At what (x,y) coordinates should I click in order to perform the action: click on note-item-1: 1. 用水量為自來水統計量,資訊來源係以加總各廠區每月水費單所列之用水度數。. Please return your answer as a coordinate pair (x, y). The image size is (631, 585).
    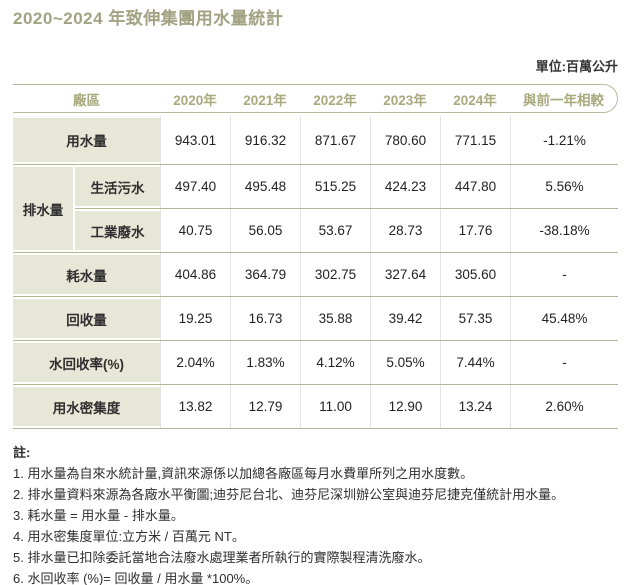
    Looking at the image, I should click on (243, 473).